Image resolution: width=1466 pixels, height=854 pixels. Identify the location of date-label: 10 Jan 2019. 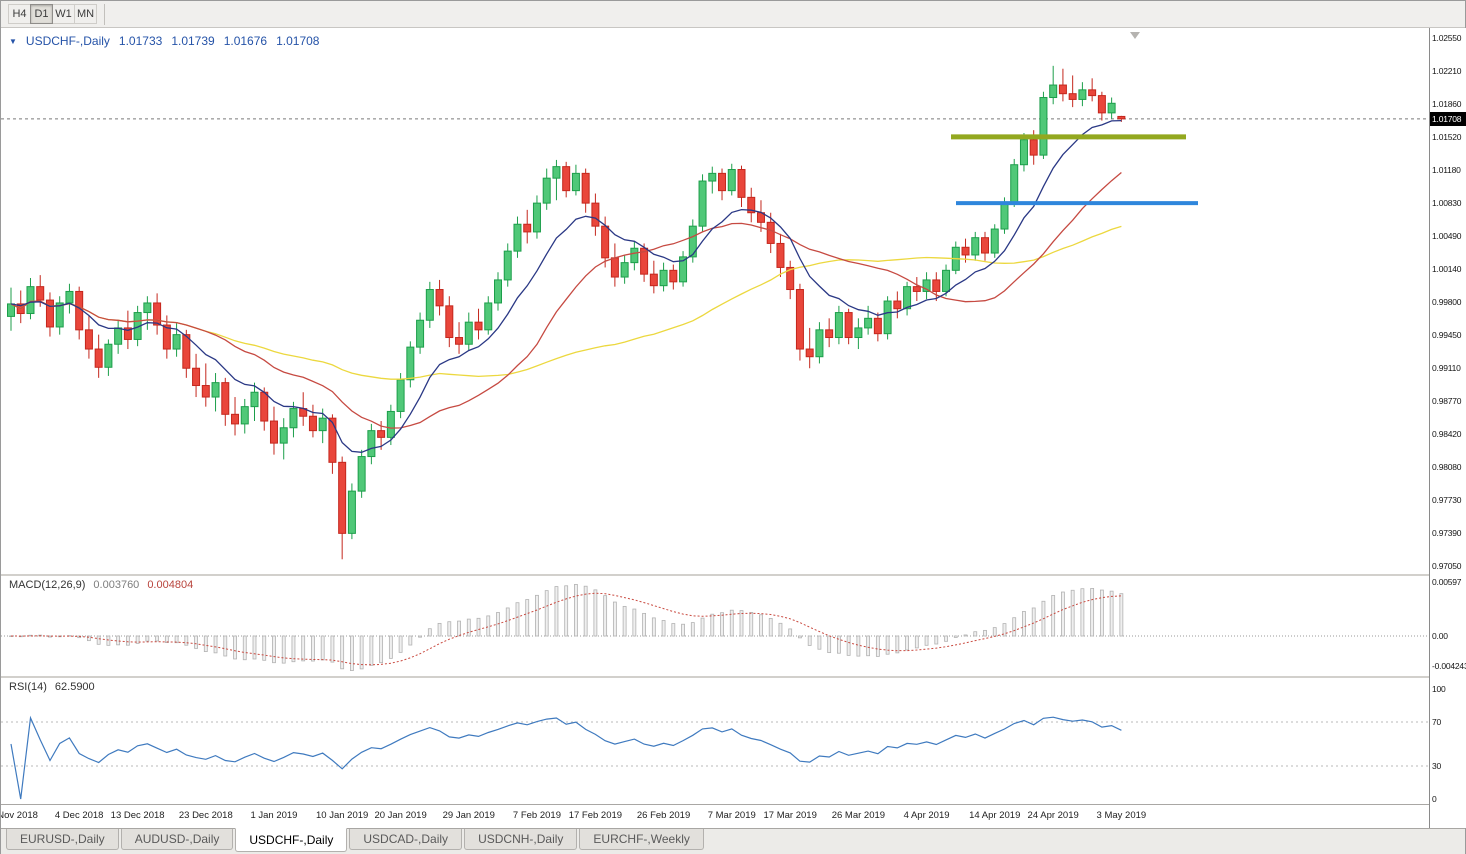
(342, 815).